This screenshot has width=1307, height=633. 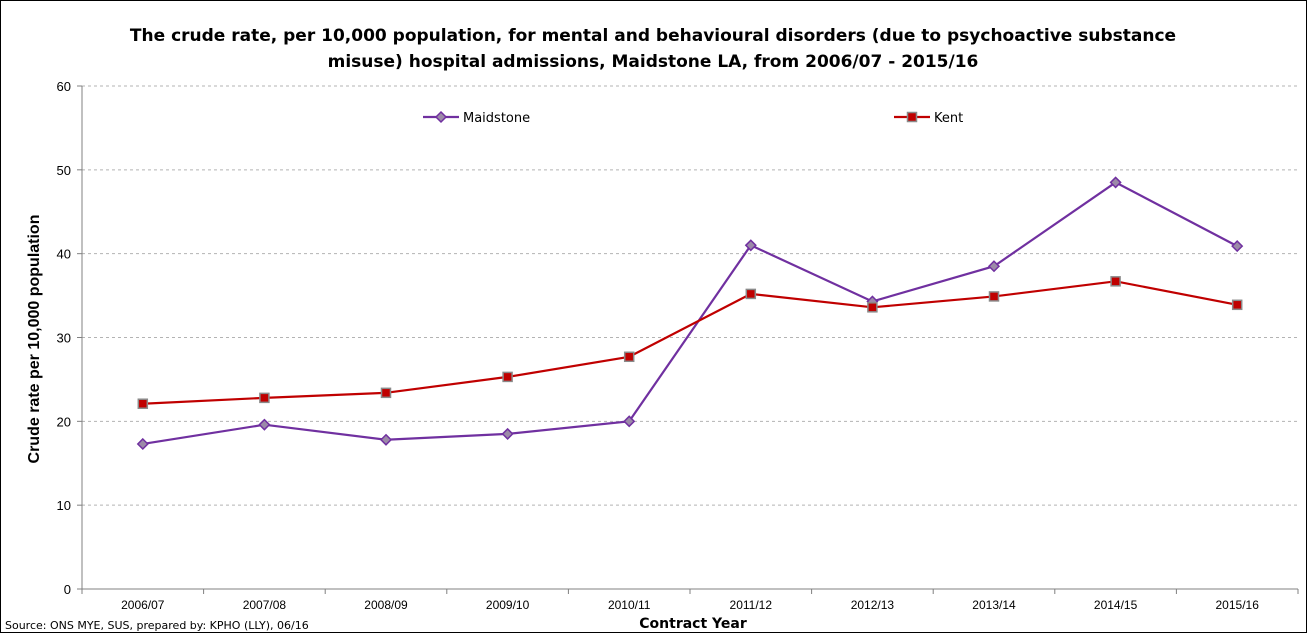 I want to click on x-tick-label: 2009/10, so click(x=508, y=605).